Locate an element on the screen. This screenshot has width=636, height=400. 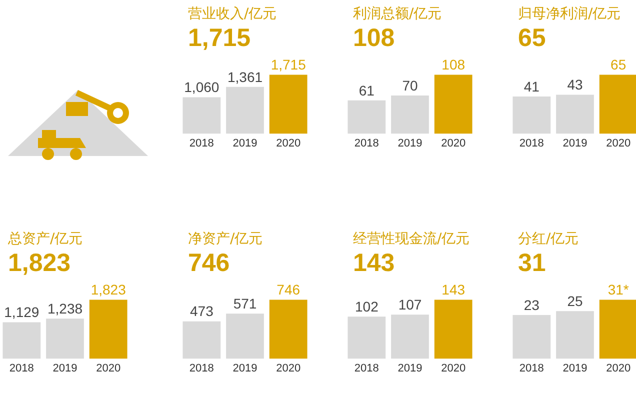
data-label: 43 is located at coordinates (575, 84).